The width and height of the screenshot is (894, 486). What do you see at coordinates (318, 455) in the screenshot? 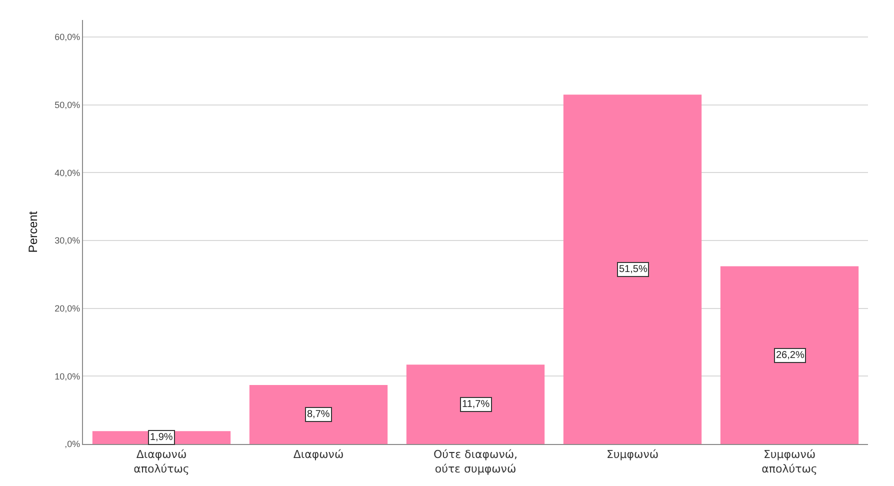
I see `x-tick-label: Διαφωνώ` at bounding box center [318, 455].